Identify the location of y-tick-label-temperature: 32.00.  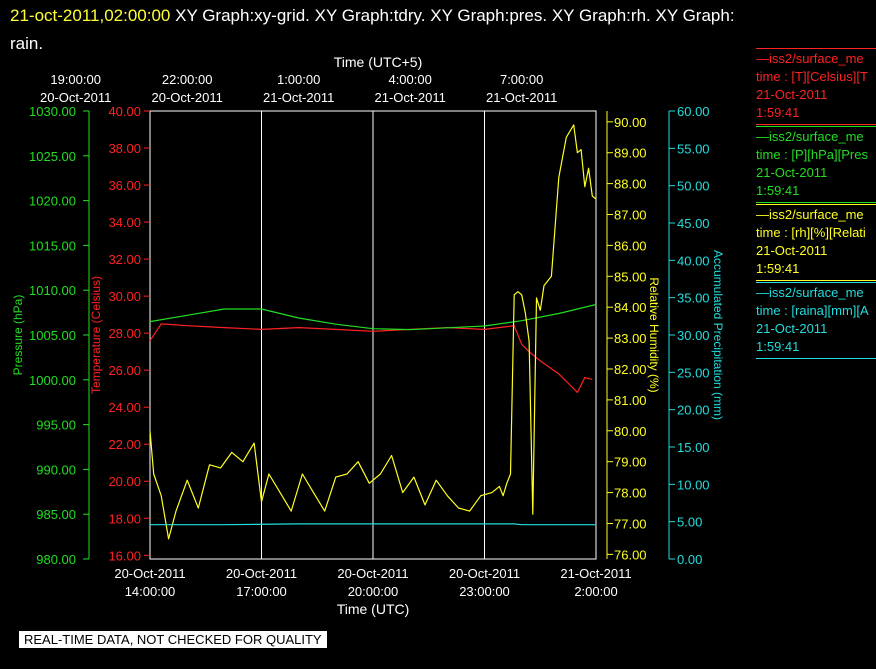
(124, 259).